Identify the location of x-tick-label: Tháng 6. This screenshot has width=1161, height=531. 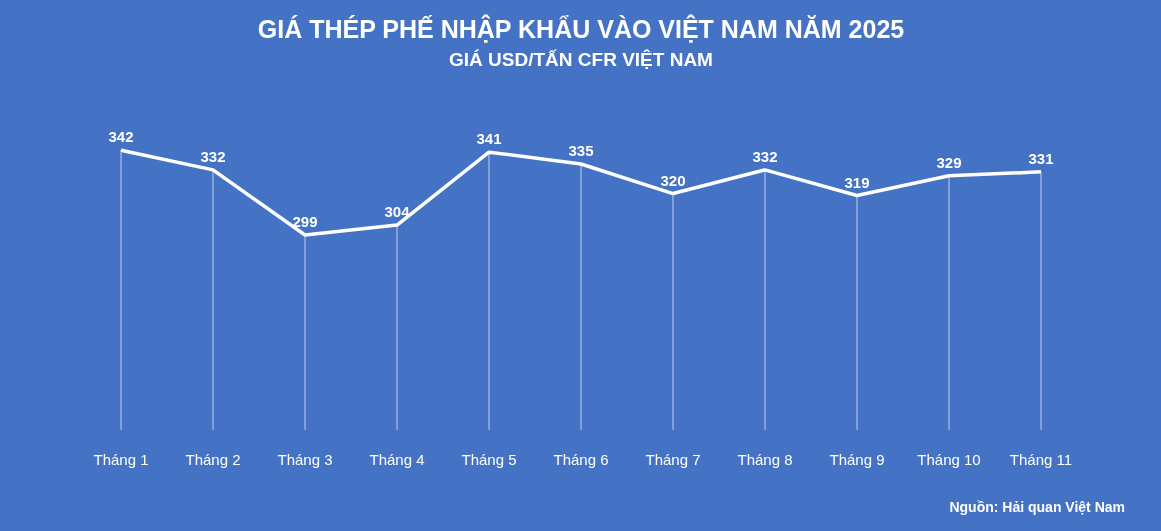
(581, 459).